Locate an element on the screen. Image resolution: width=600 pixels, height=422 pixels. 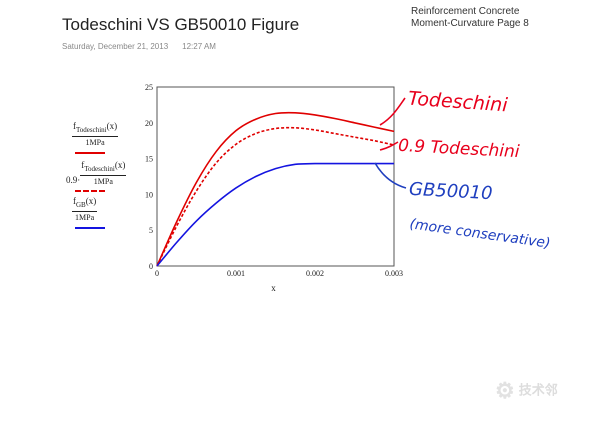
ylabel-gb-den: 1MPa is located at coordinates (85, 217).